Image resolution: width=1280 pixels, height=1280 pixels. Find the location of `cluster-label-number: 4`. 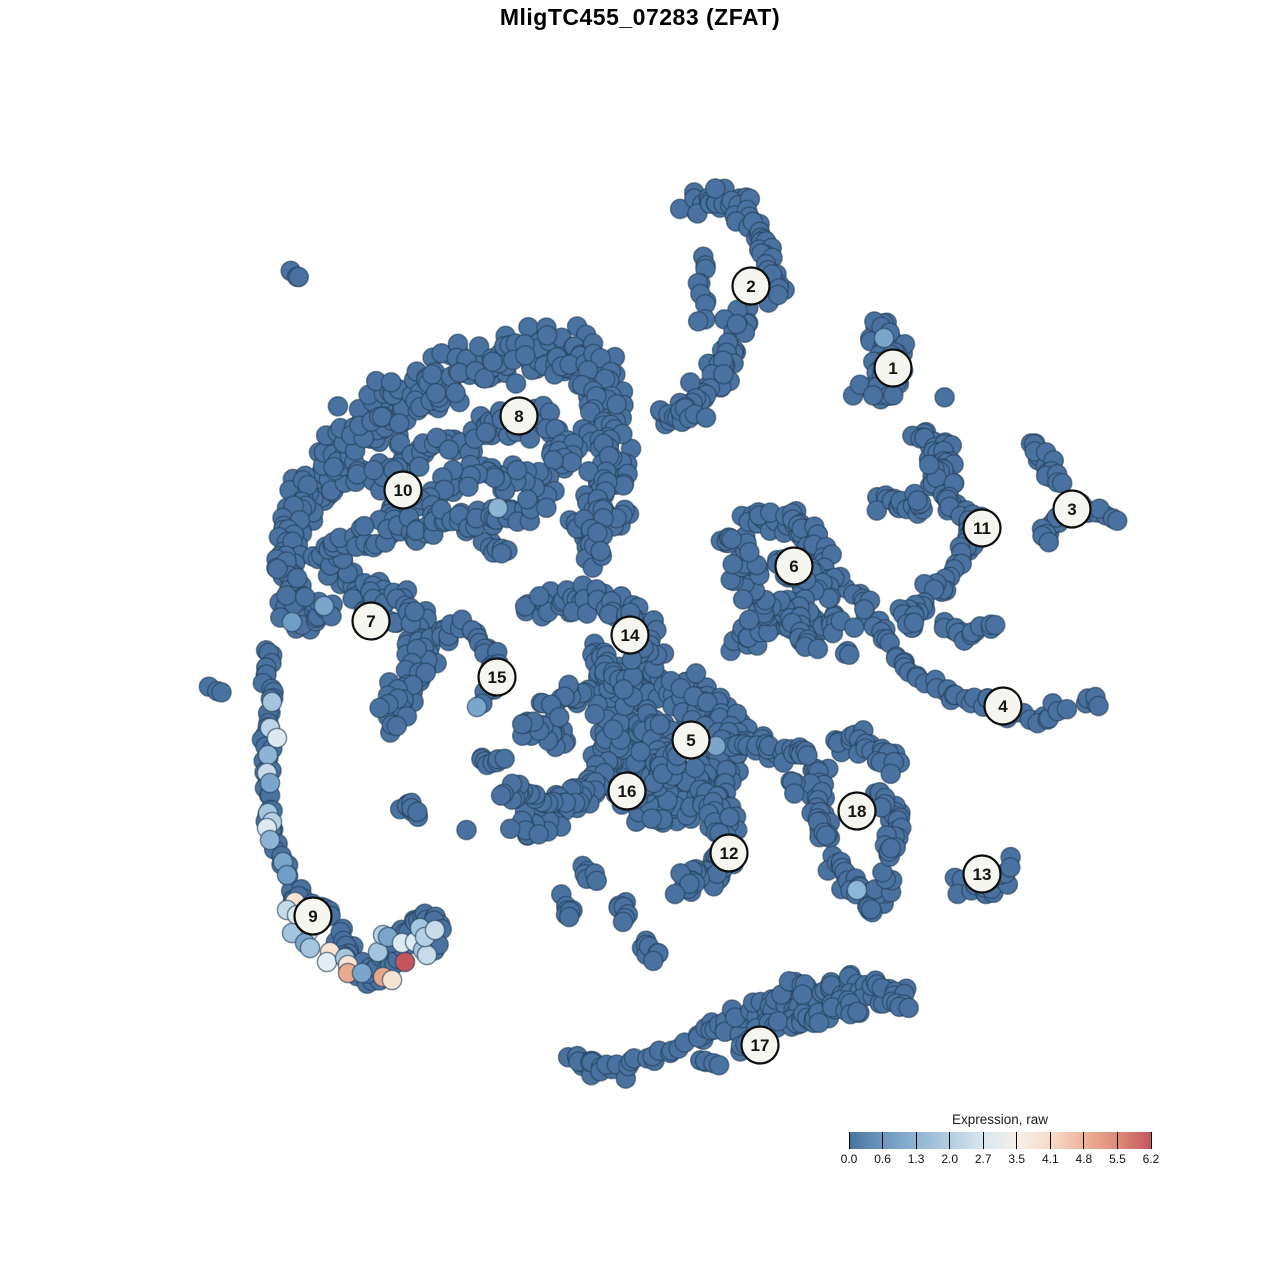

cluster-label-number: 4 is located at coordinates (1003, 706).